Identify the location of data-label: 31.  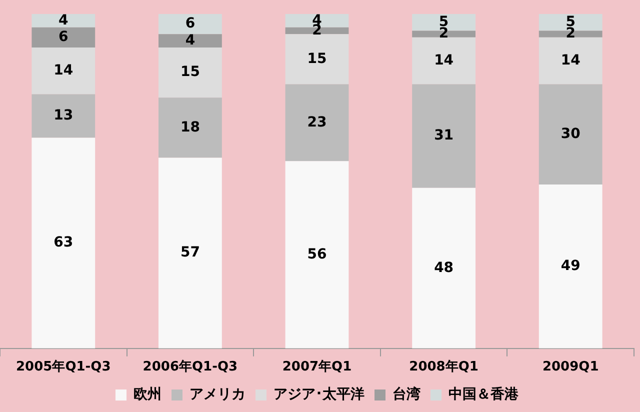
(444, 136).